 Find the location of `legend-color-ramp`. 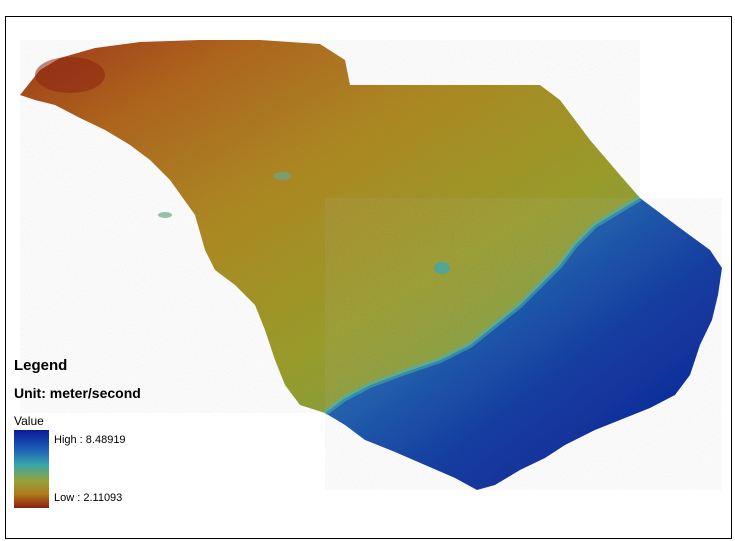

legend-color-ramp is located at coordinates (31, 469).